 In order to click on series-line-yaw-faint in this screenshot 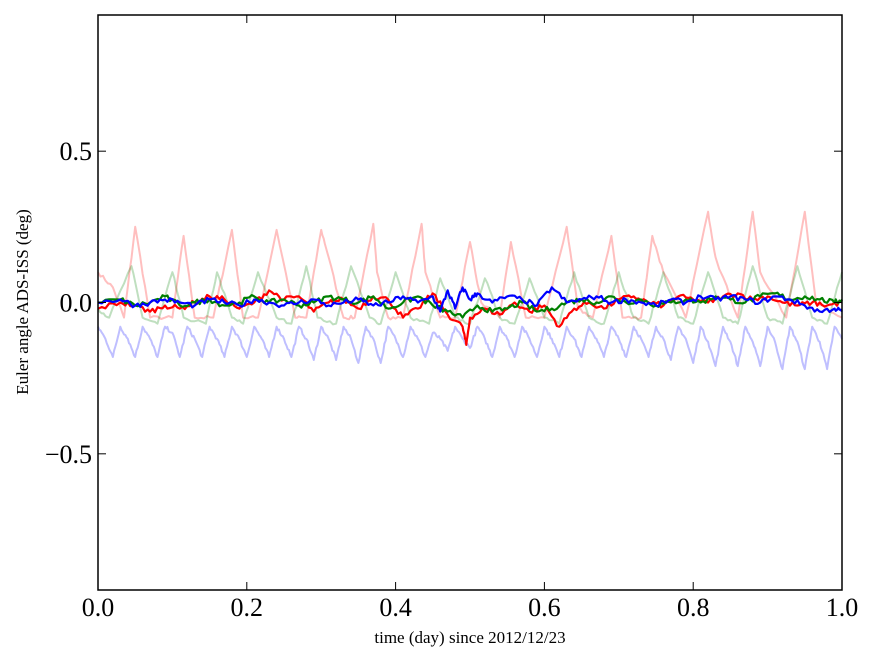, I will do `click(470, 348)`.